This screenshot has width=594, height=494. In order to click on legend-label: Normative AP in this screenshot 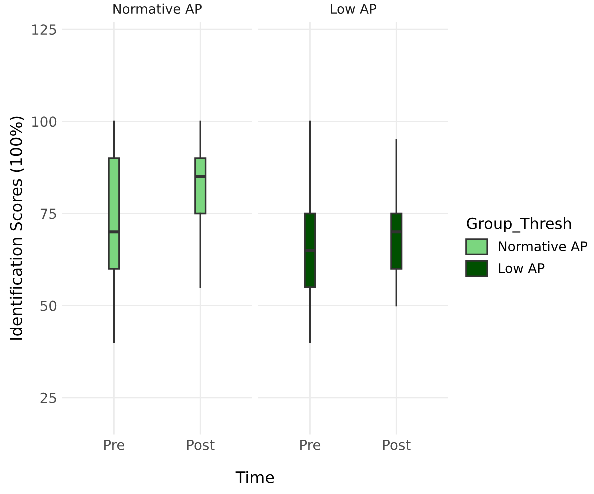, I will do `click(543, 246)`.